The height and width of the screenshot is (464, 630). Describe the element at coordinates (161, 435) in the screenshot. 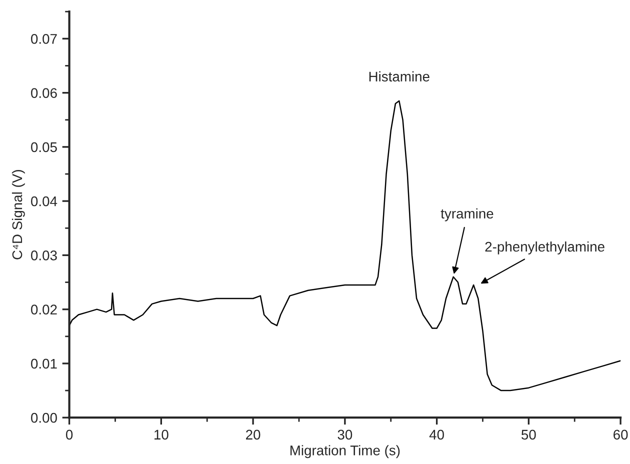

I see `x-tick-label: 10` at that location.